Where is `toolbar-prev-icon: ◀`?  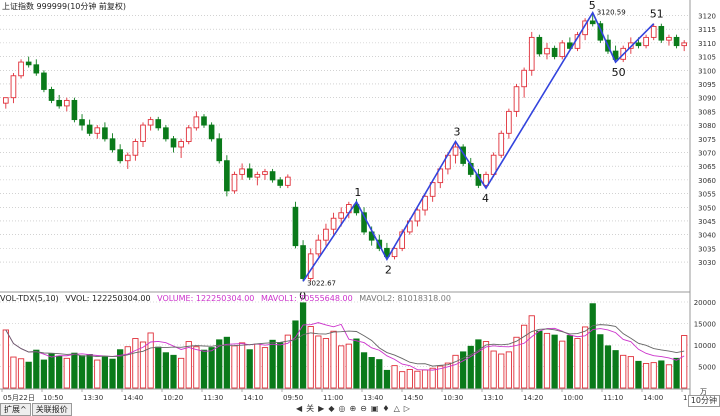
toolbar-prev-icon: ◀ is located at coordinates (299, 408).